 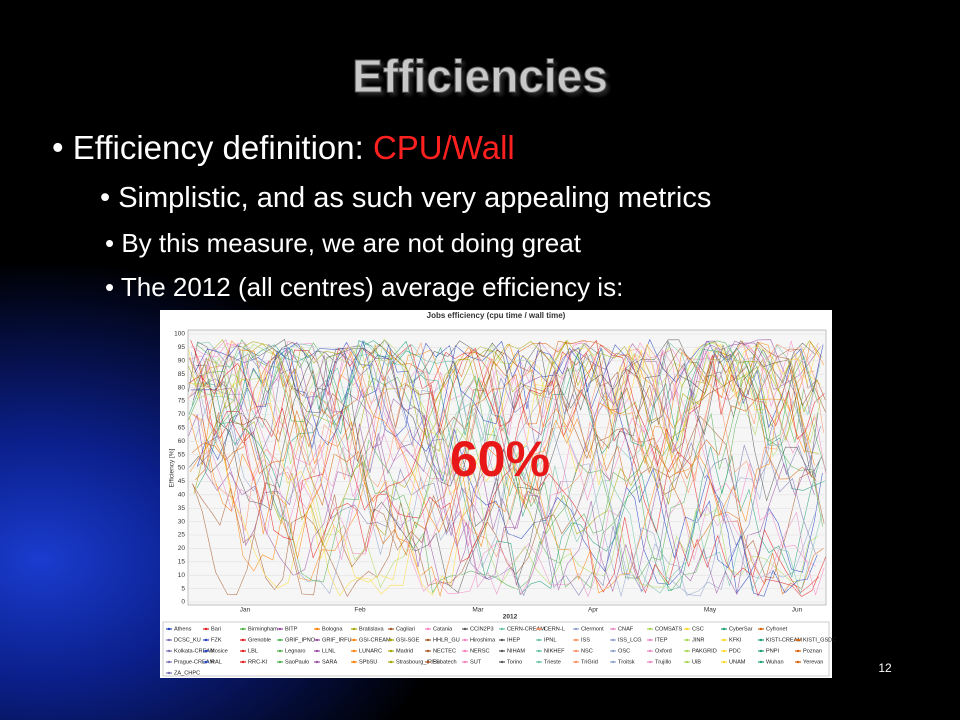 What do you see at coordinates (182, 468) in the screenshot?
I see `y-tick-label: 50` at bounding box center [182, 468].